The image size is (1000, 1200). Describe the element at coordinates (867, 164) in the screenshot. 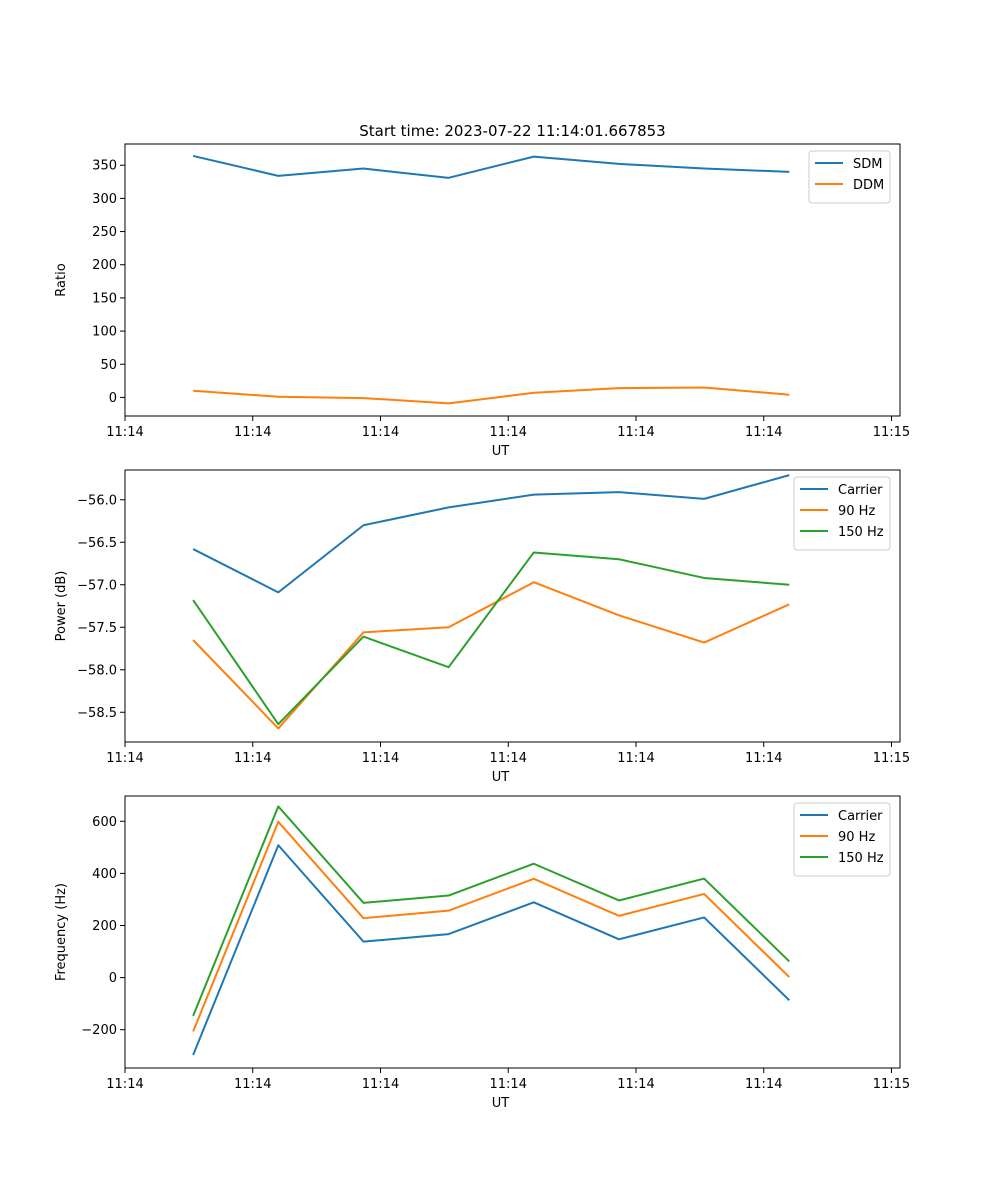

I see `legend-label: SDM` at that location.